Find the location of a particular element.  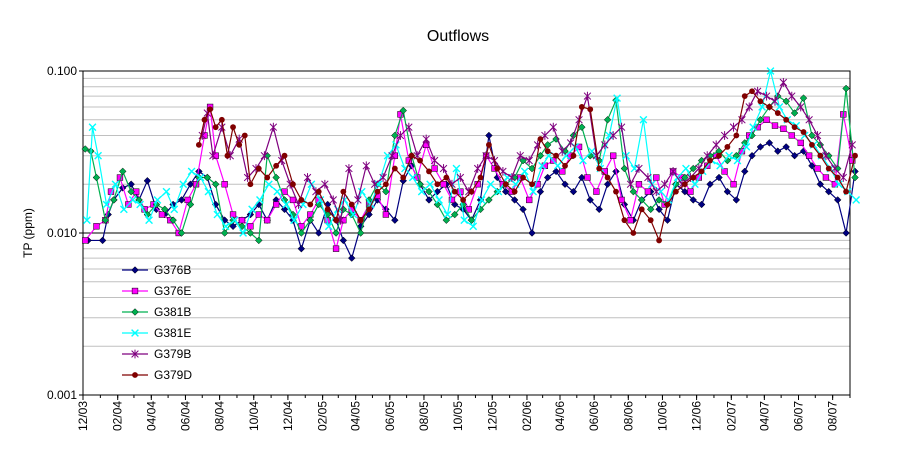

x-tick-label: 06/04 is located at coordinates (185, 416).